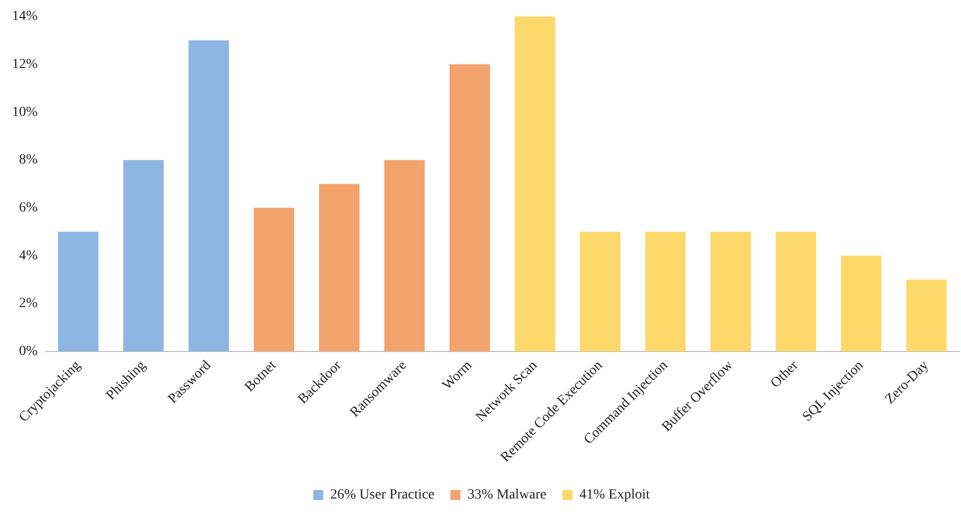  Describe the element at coordinates (25, 64) in the screenshot. I see `y-tick-label: 12%` at that location.